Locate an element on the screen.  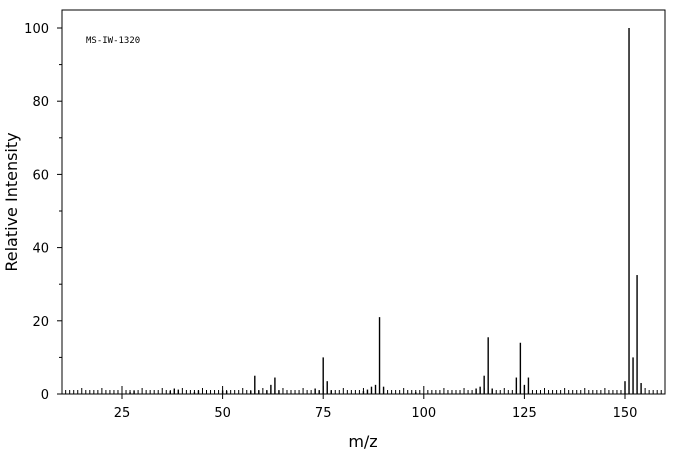
y-tick-label: 80 is located at coordinates (40, 102).